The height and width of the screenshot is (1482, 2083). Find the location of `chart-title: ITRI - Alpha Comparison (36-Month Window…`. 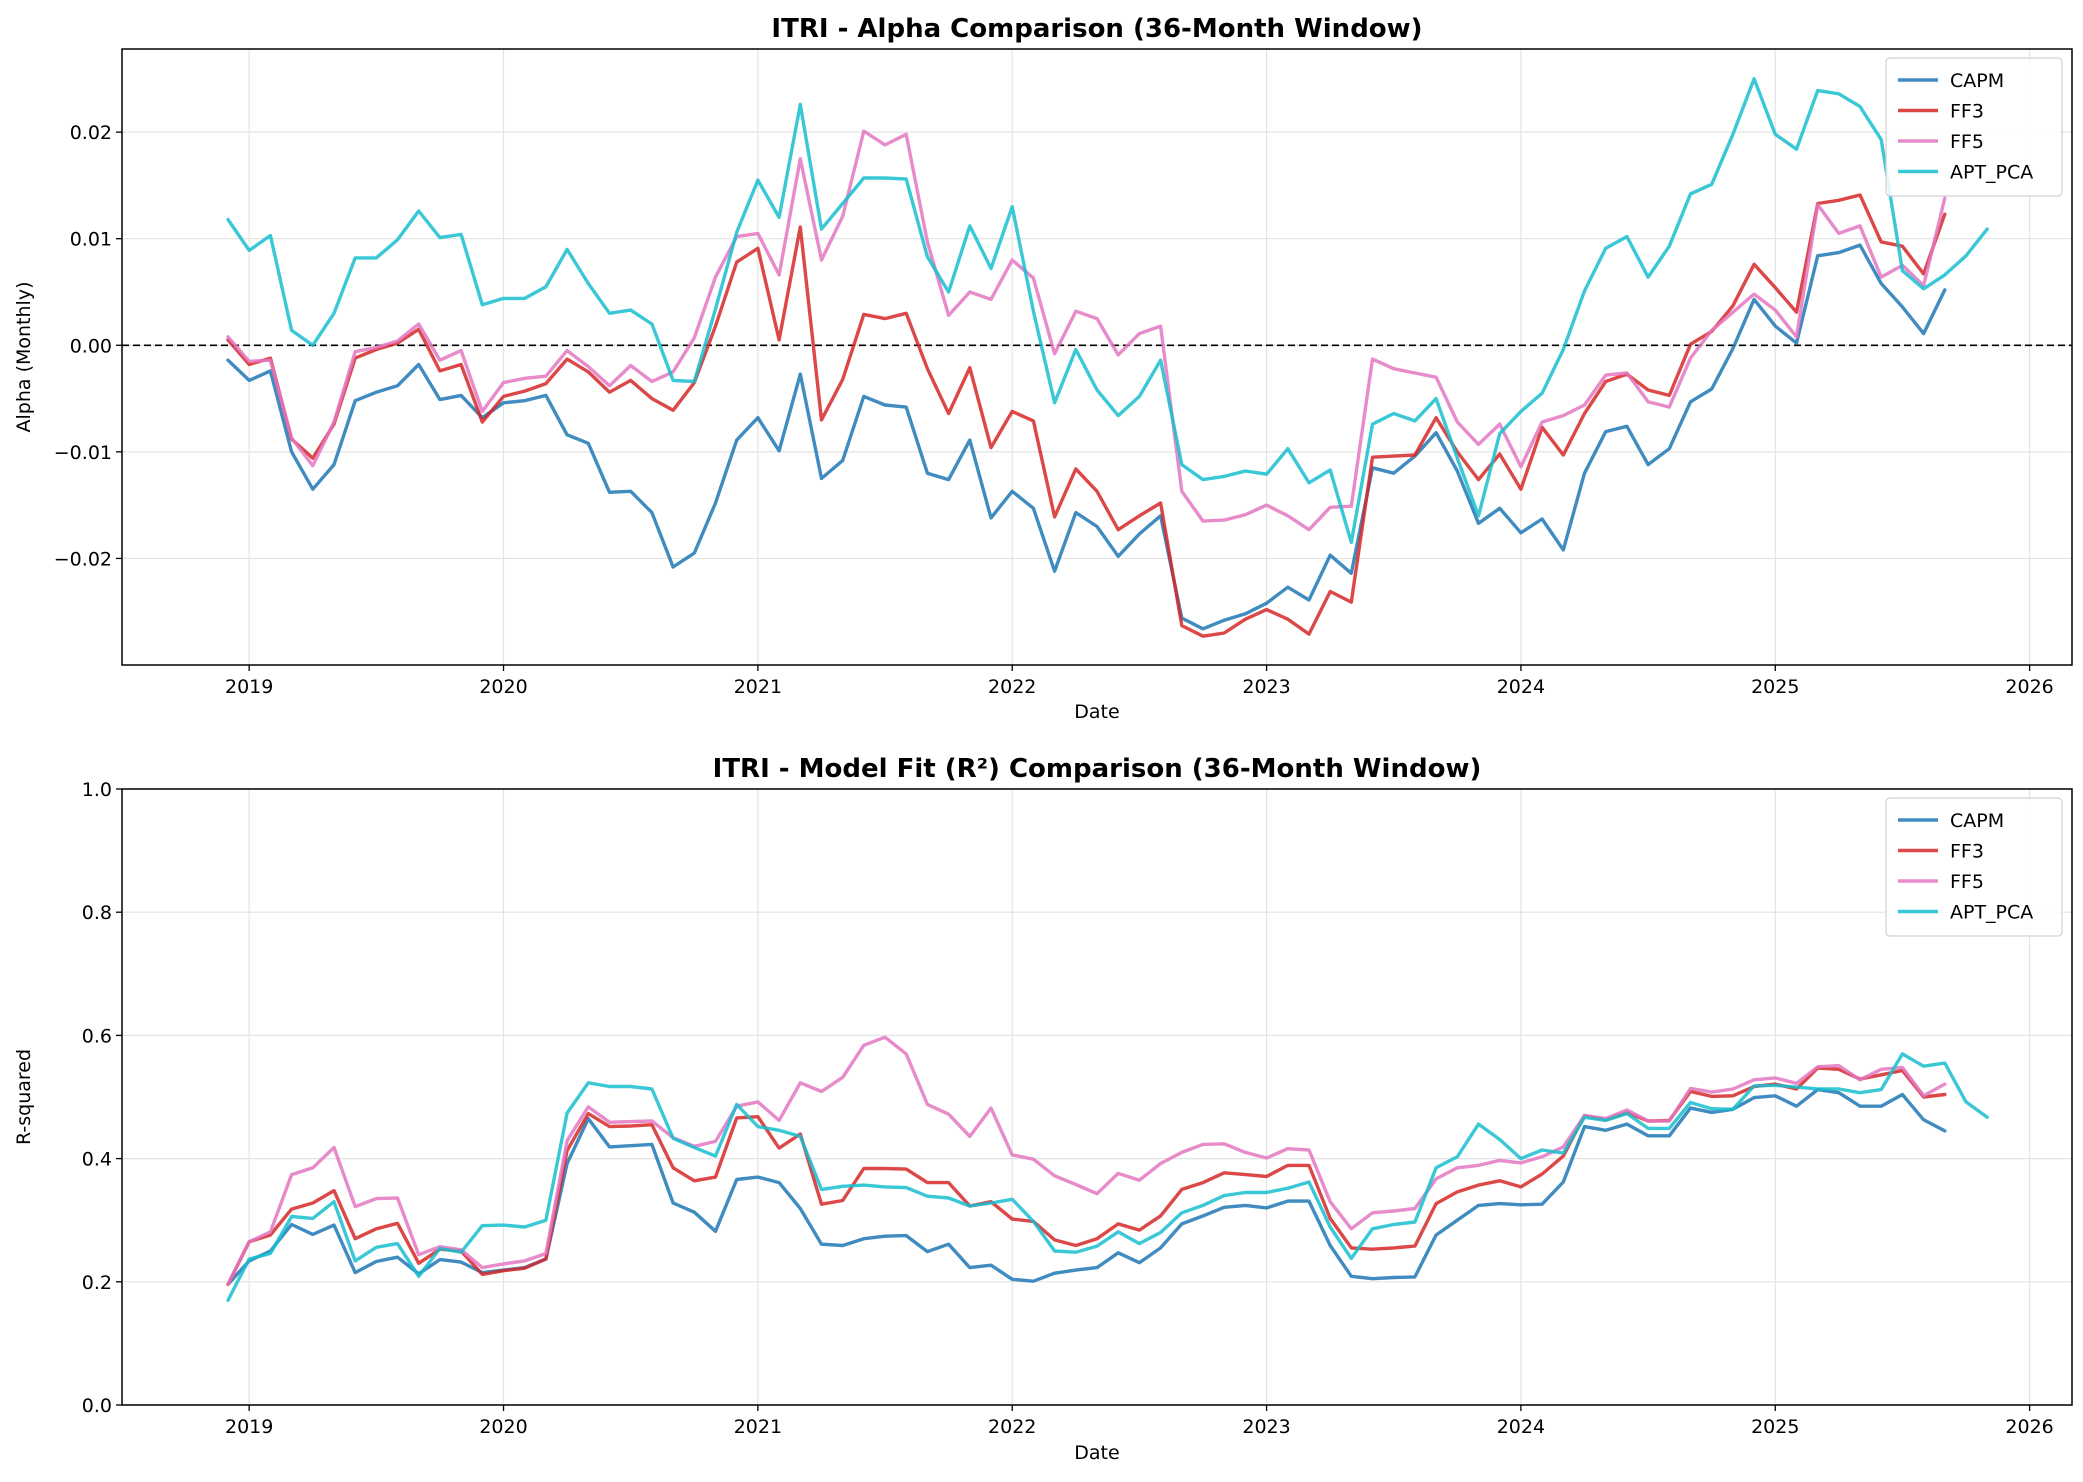

chart-title: ITRI - Alpha Comparison (36-Month Window… is located at coordinates (1096, 29).